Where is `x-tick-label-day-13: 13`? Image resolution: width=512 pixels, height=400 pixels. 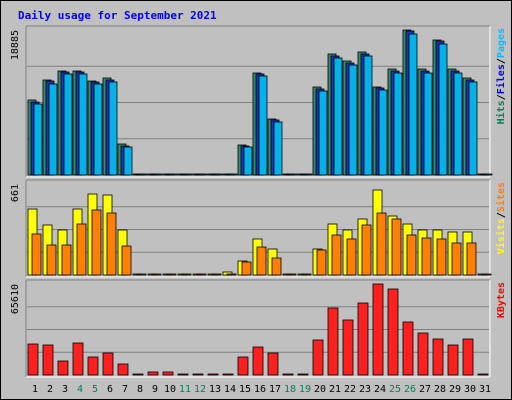 x-tick-label-day-13: 13 is located at coordinates (215, 389).